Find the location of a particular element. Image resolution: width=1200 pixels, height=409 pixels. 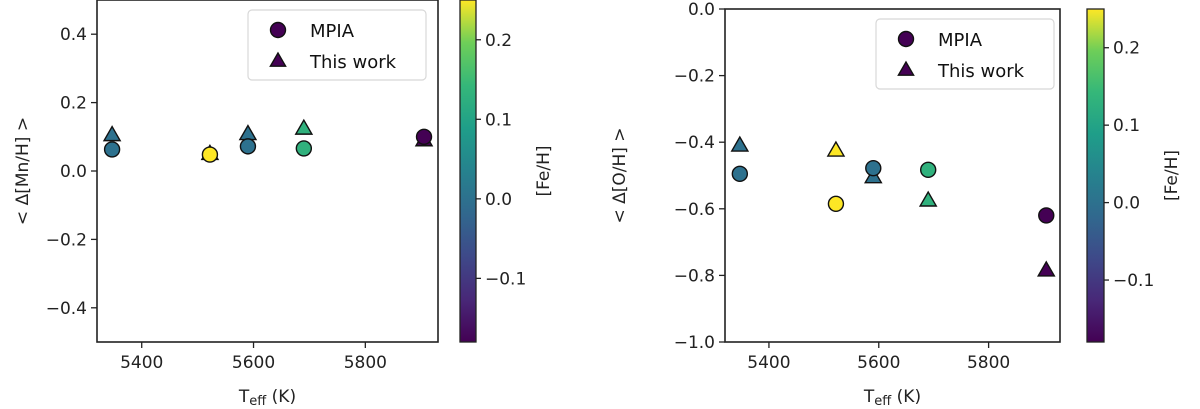

y-tick-label: 0.2 is located at coordinates (73, 104).